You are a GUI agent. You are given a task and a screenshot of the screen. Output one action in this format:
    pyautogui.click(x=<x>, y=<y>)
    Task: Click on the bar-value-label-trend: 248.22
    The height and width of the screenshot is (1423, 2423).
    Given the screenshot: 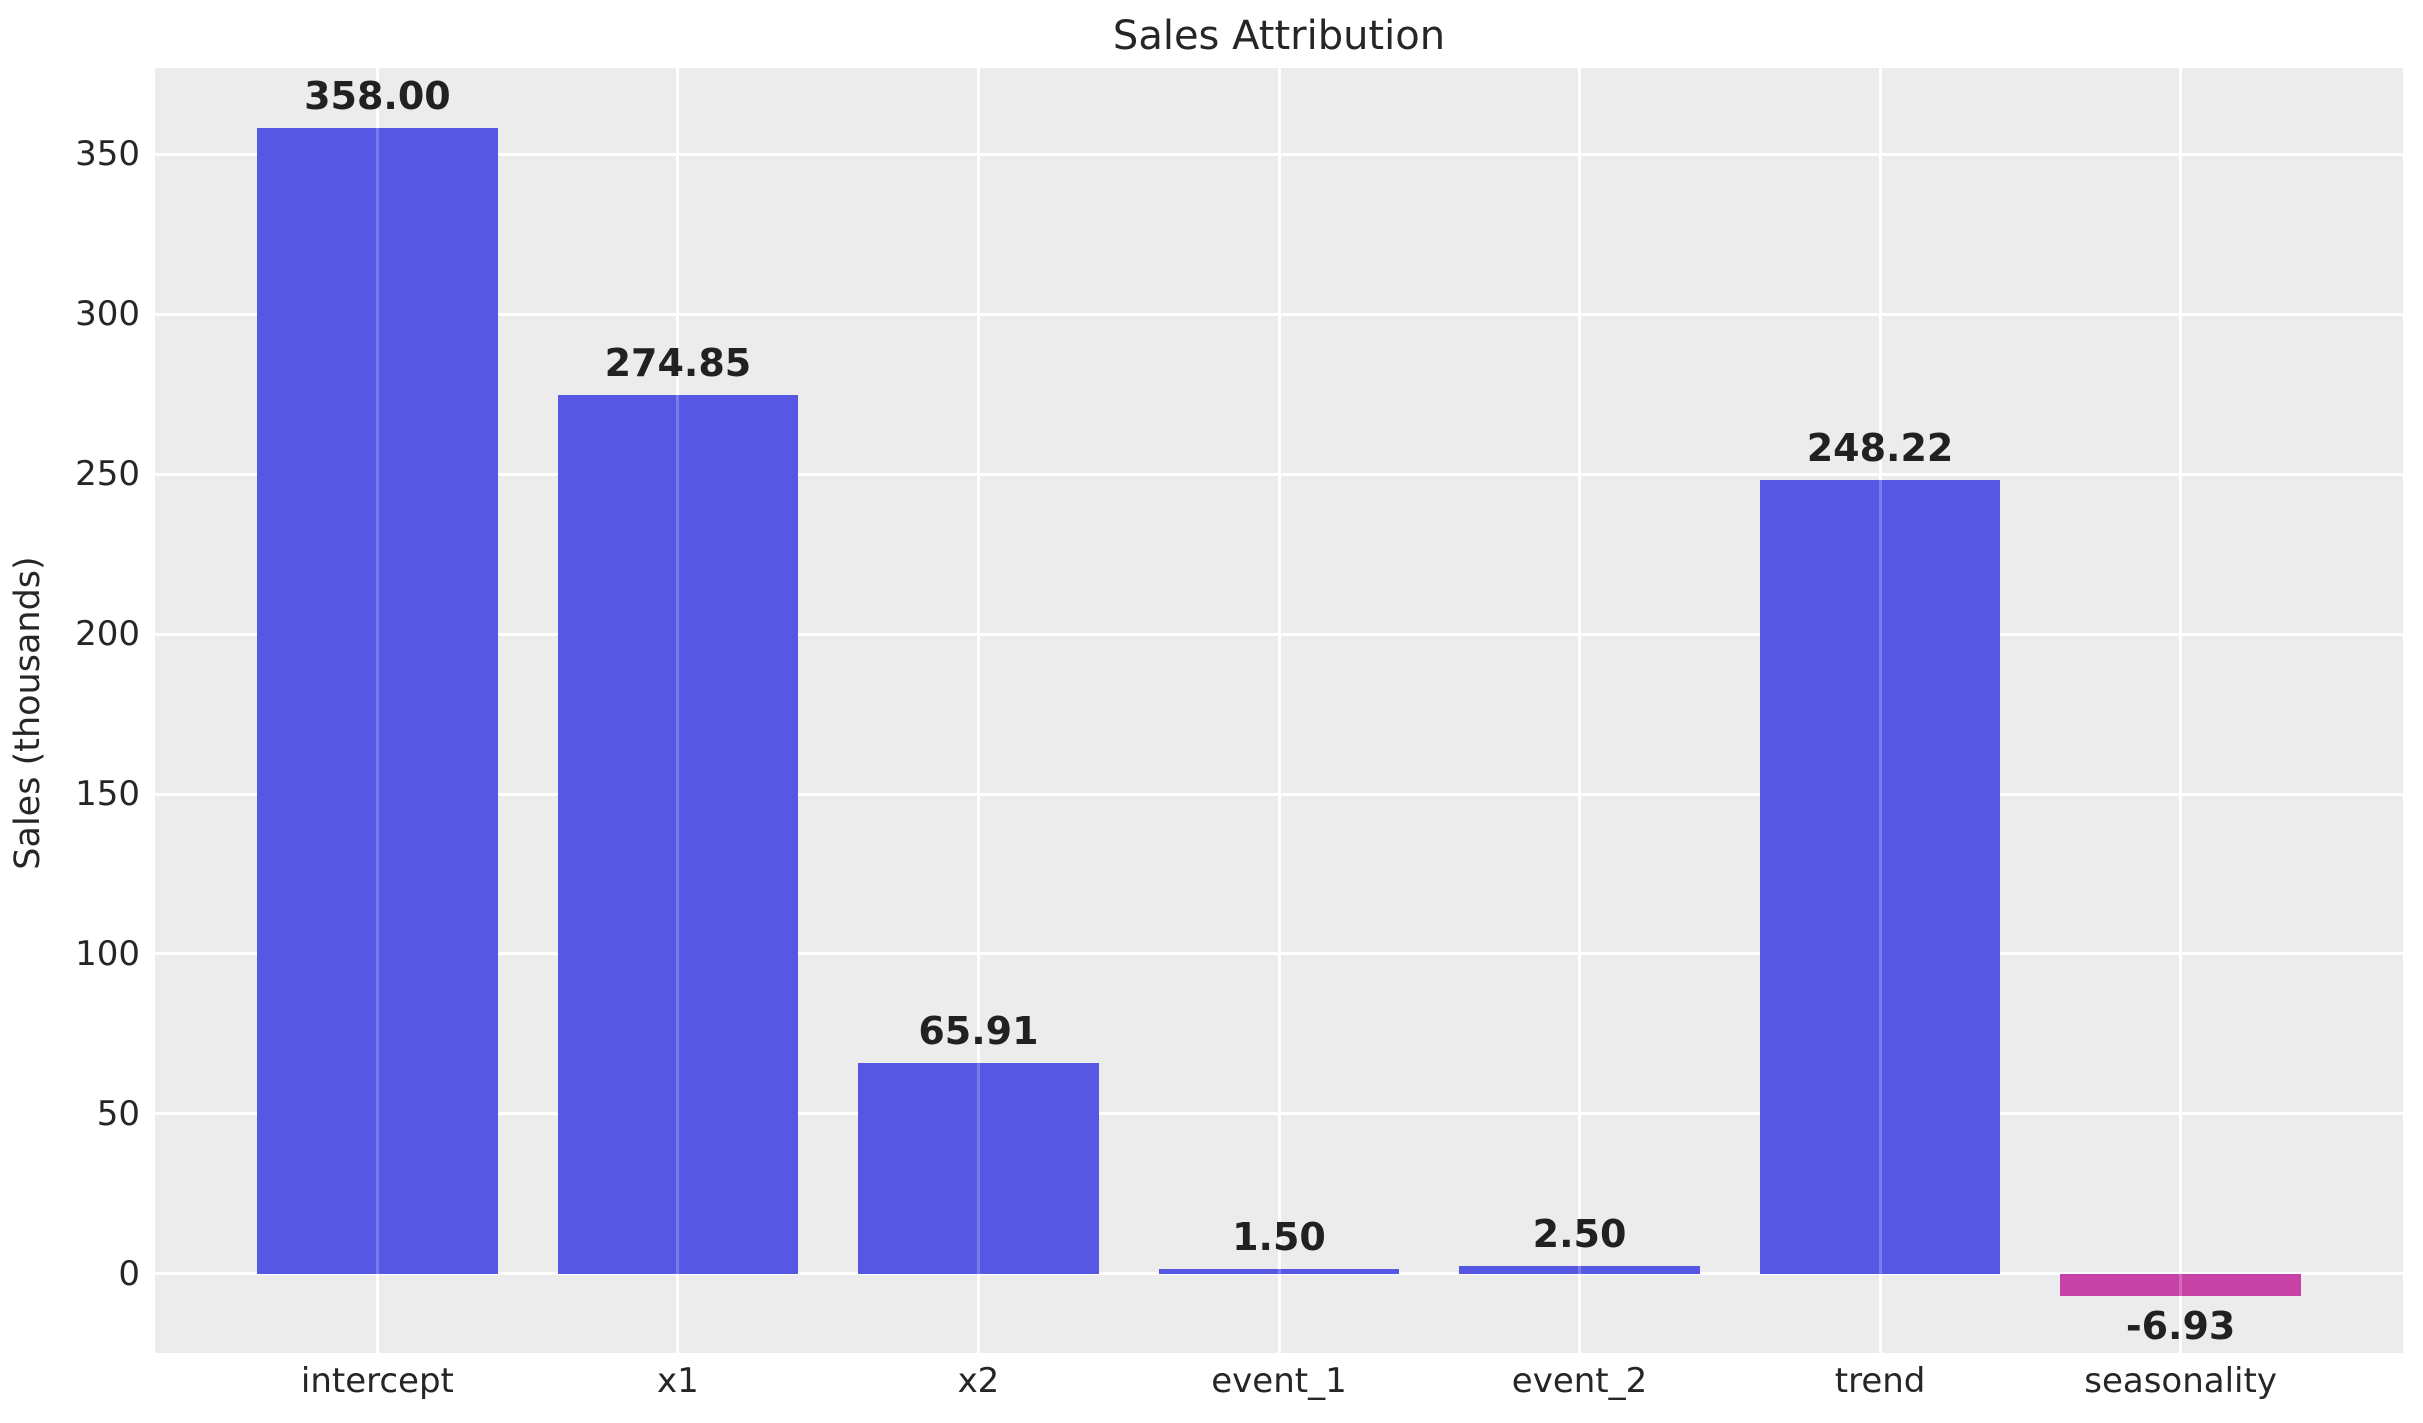 What is the action you would take?
    pyautogui.click(x=1880, y=447)
    